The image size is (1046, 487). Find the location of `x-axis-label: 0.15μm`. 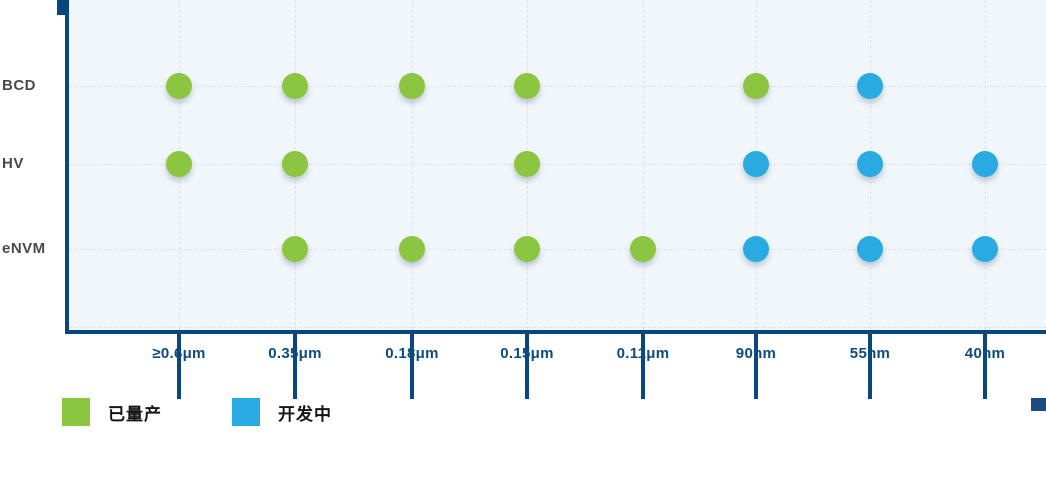

x-axis-label: 0.15μm is located at coordinates (527, 353).